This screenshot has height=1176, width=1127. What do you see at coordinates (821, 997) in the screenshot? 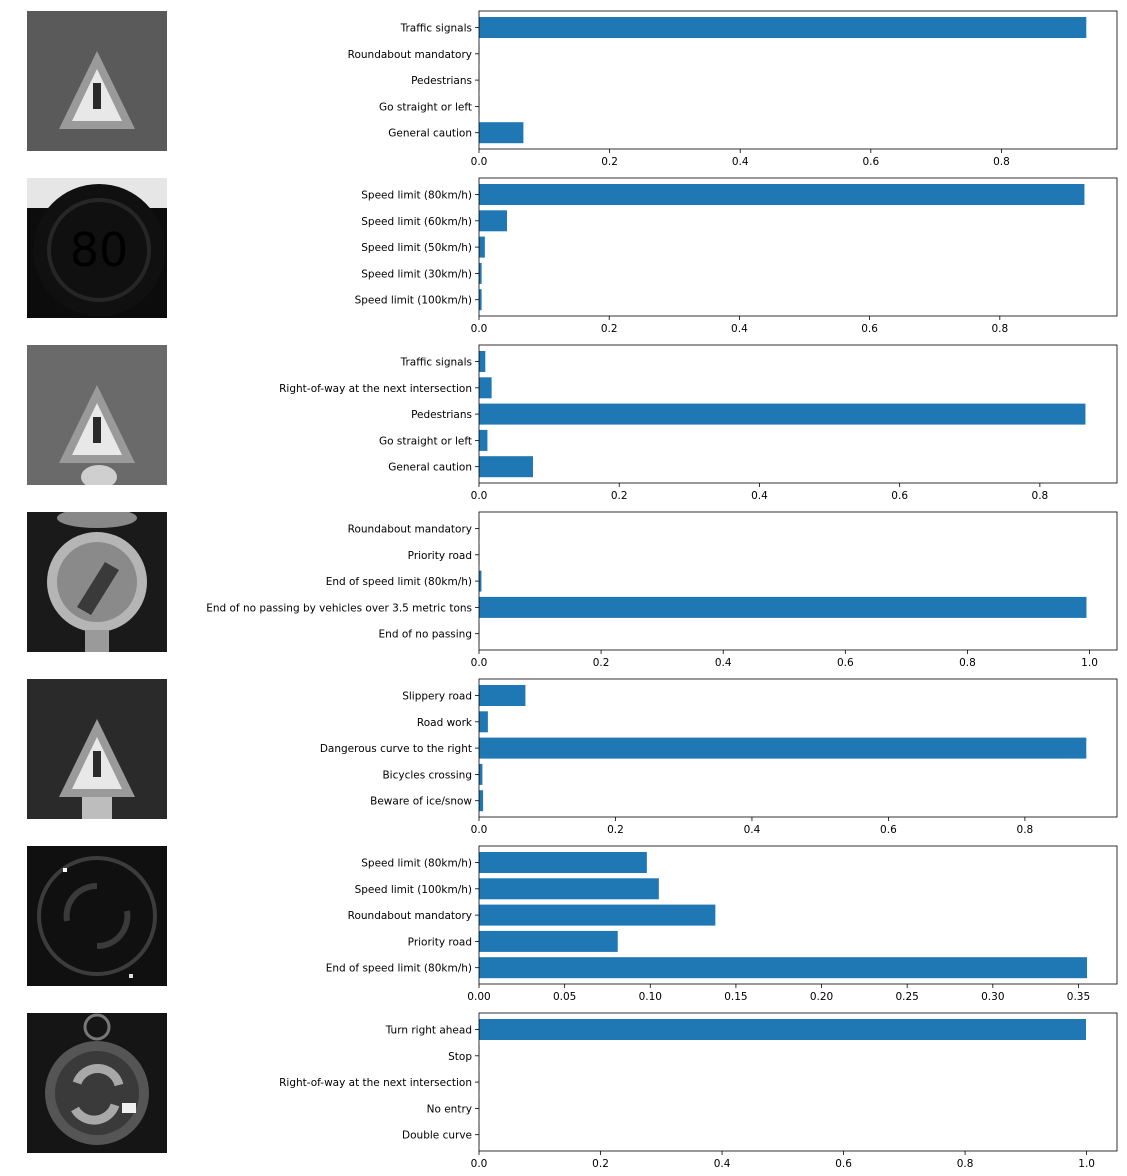
I see `x-tick-label: 0.20` at bounding box center [821, 997].